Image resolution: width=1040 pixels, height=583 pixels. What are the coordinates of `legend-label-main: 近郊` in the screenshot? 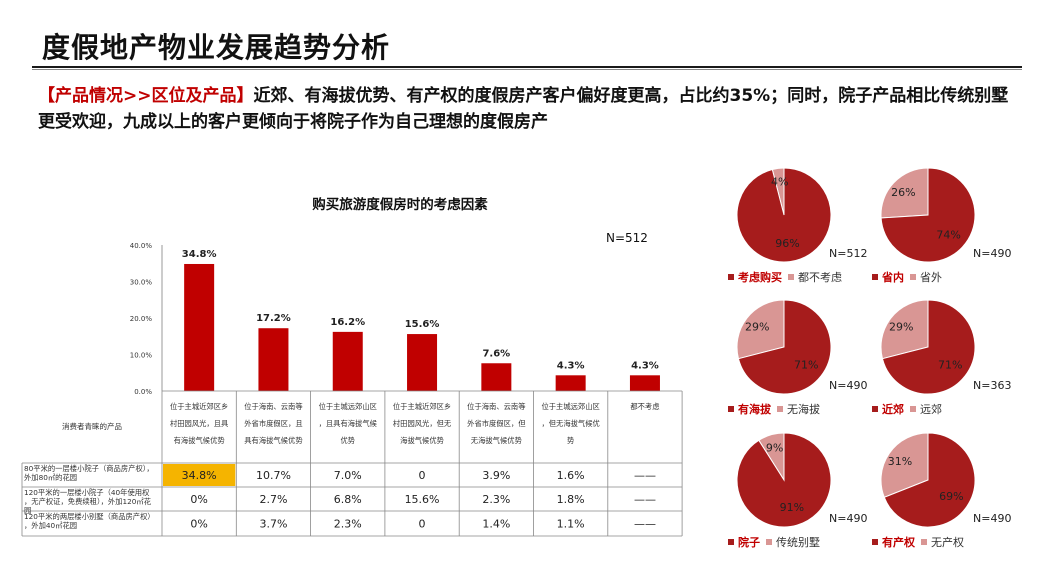 It's located at (893, 409).